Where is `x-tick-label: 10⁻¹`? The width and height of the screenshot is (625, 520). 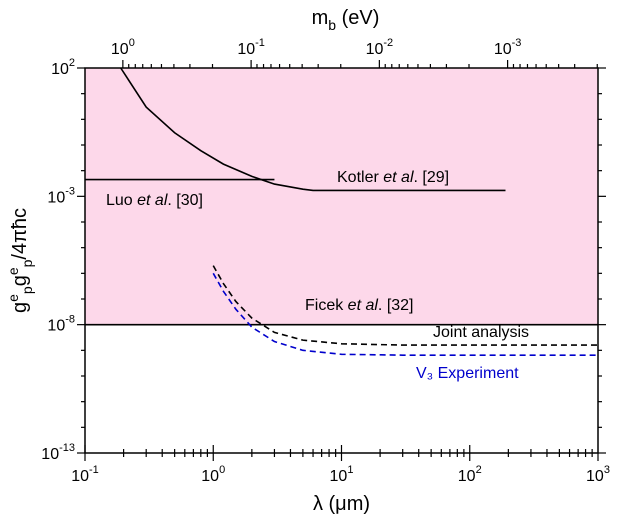 x-tick-label: 10⁻¹ is located at coordinates (85, 474).